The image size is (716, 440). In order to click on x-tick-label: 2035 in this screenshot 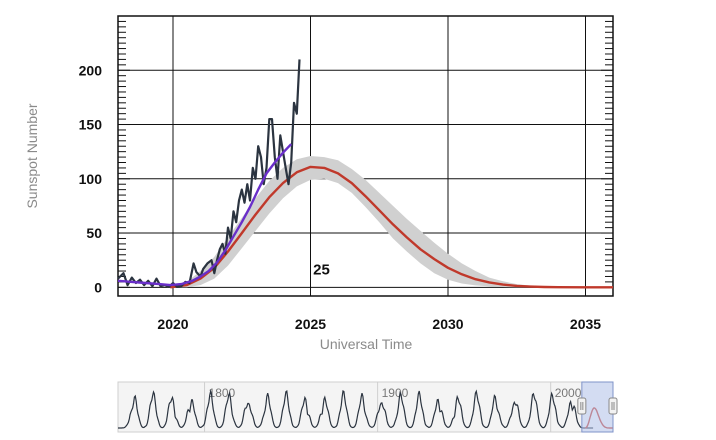, I will do `click(585, 324)`.